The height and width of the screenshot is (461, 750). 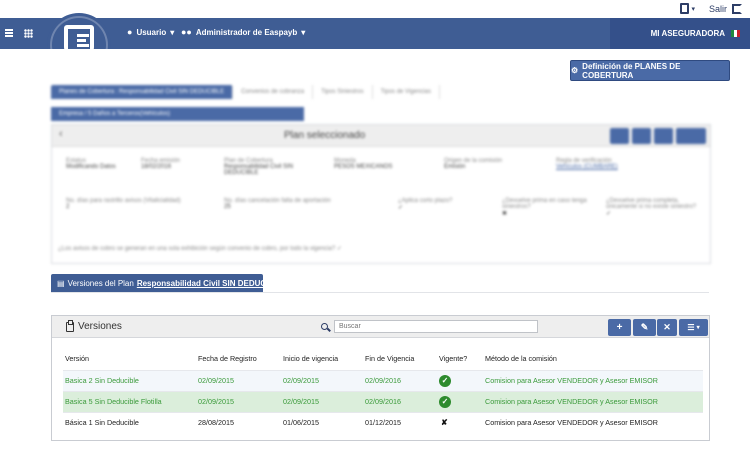 I want to click on col-metodo-comision: Método de la comisión, so click(x=521, y=359).